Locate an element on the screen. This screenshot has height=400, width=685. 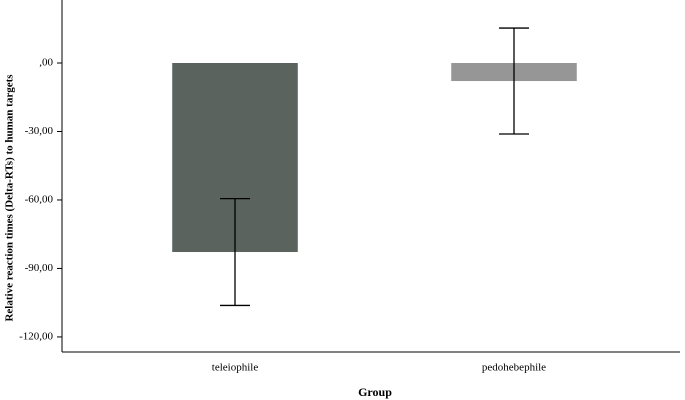
y-tick-label: -60,00 is located at coordinates (39, 200).